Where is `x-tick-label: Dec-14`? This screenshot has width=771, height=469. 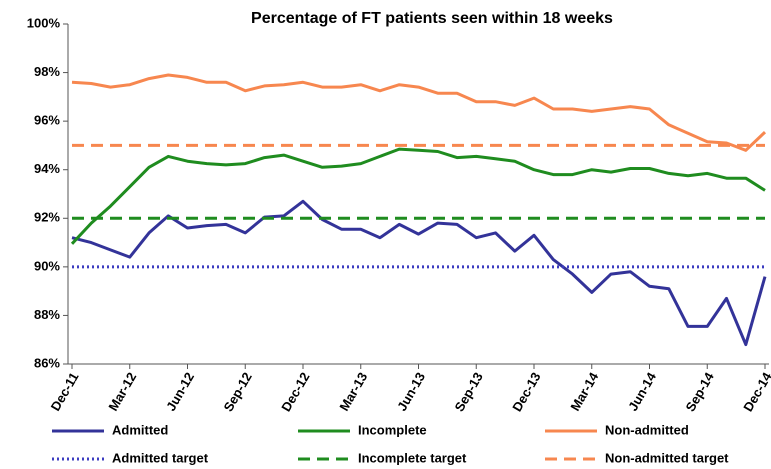 x-tick-label: Dec-14 is located at coordinates (755, 391).